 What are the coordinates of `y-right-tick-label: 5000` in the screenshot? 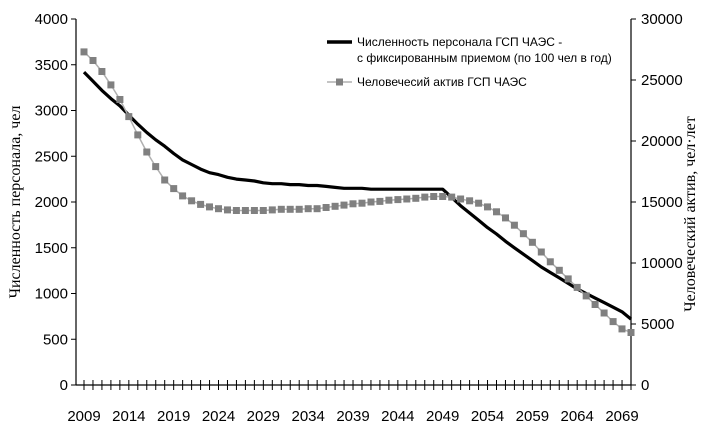 It's located at (657, 324).